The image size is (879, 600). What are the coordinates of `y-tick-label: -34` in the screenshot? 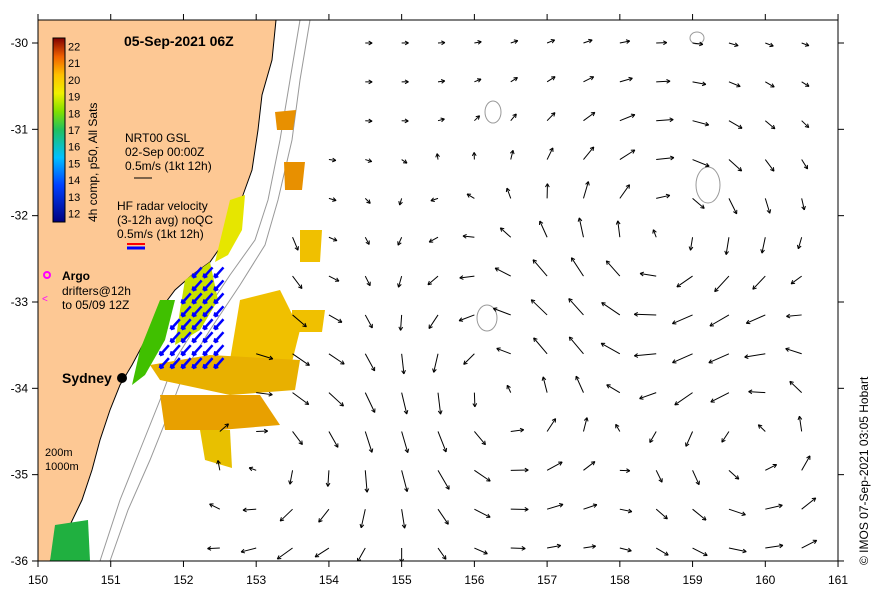 It's located at (20, 388).